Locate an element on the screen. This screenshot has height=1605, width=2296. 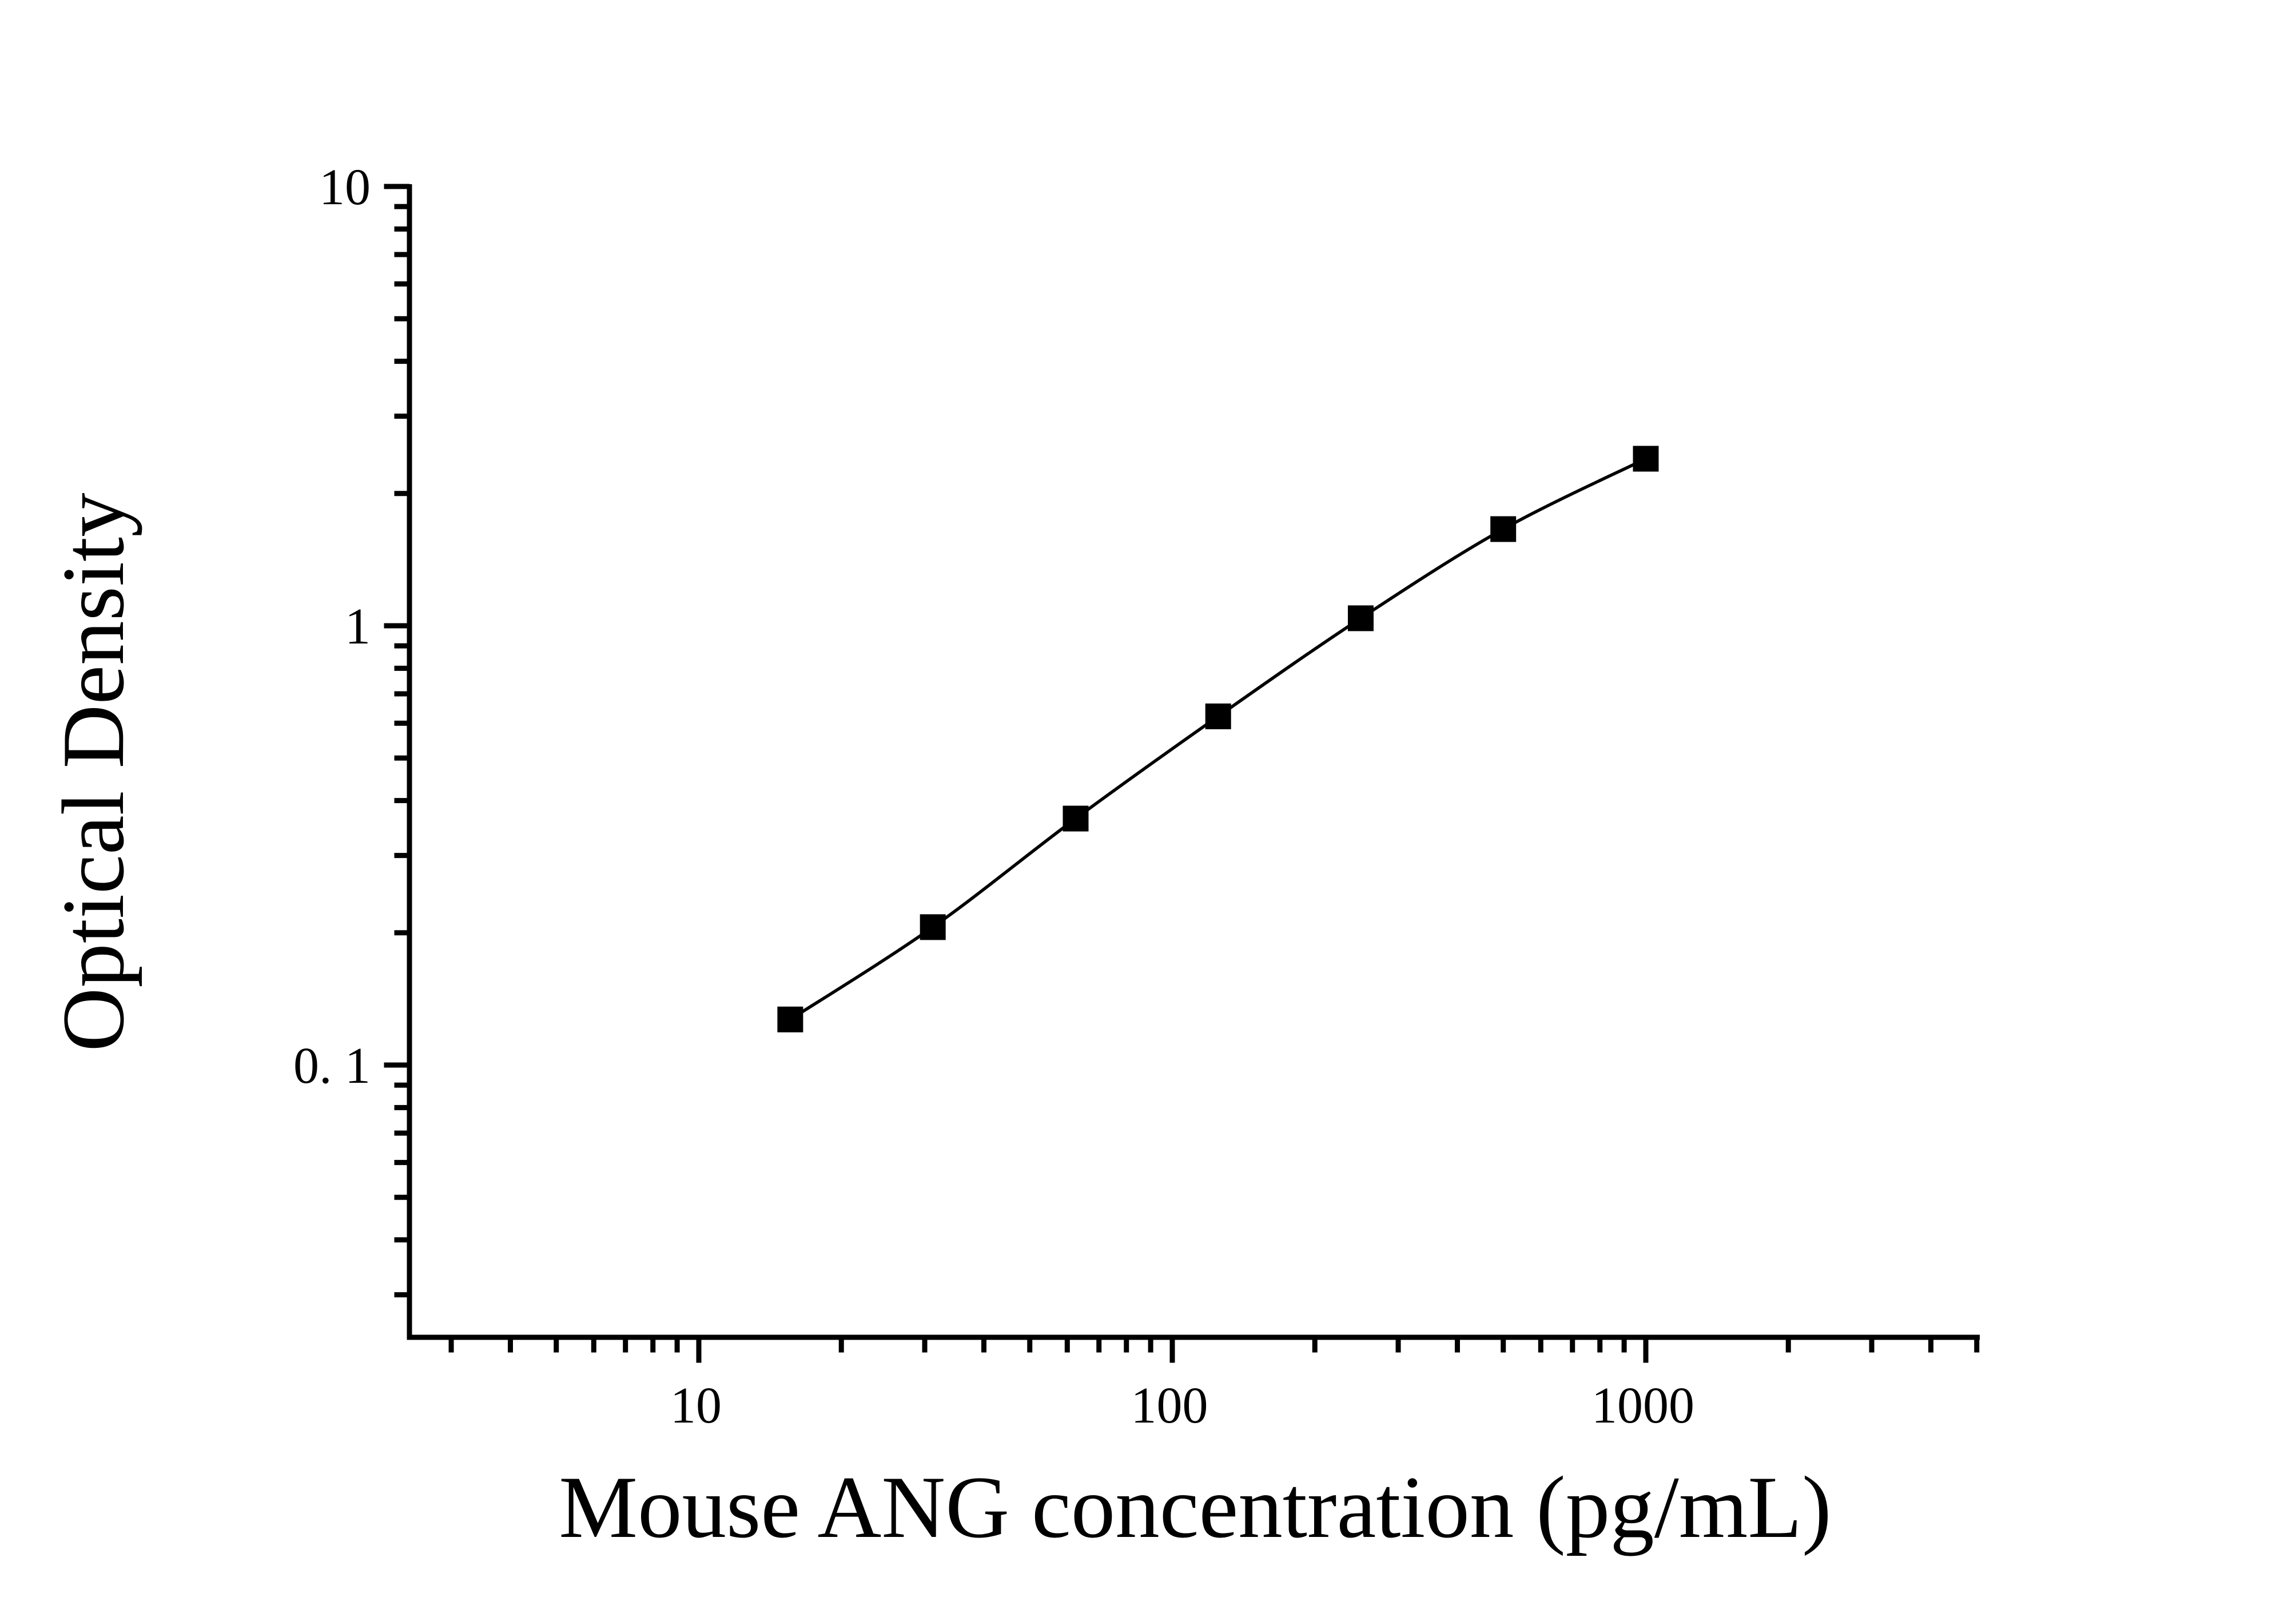
y-tick-label: 10 is located at coordinates (345, 187).